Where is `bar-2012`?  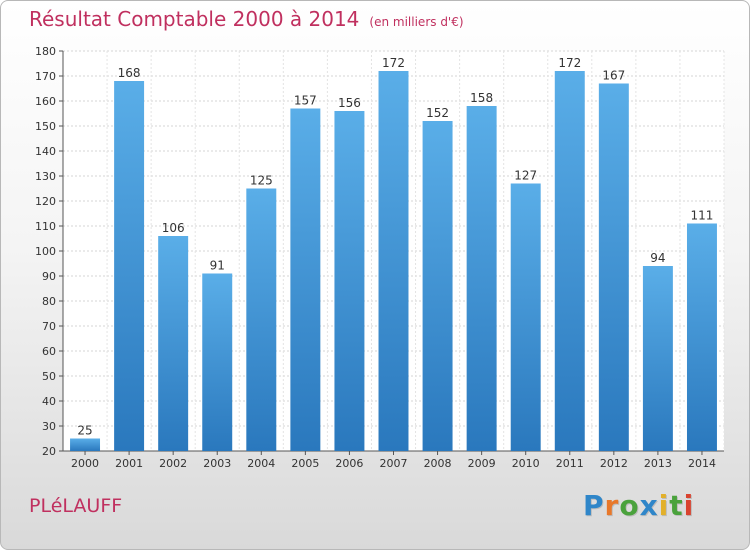 bar-2012 is located at coordinates (613, 267).